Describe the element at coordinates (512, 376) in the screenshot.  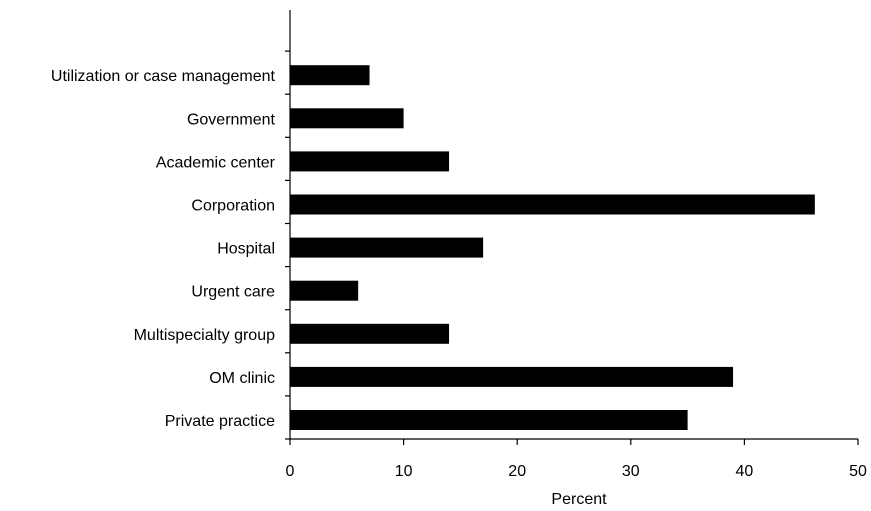
I see `bar-om-clinic` at that location.